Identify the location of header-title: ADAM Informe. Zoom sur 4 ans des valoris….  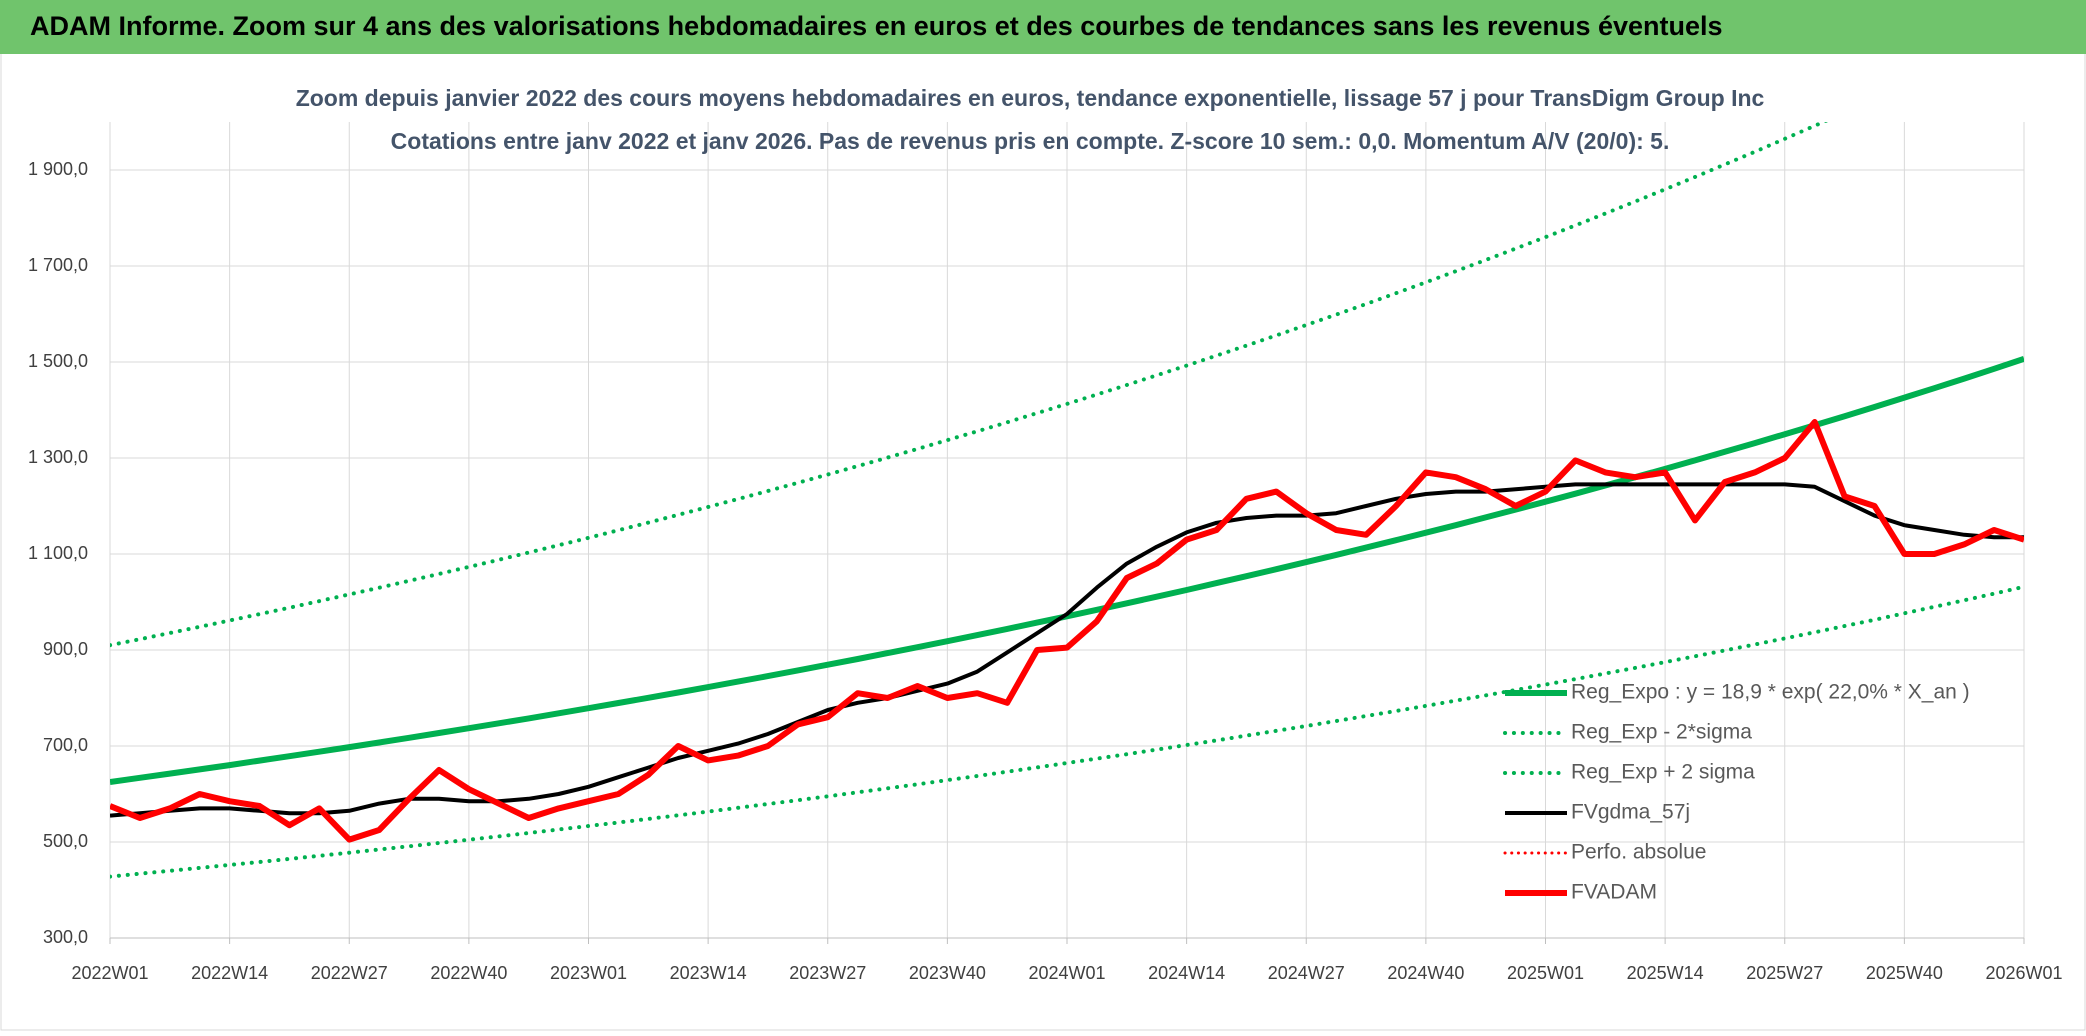
(876, 26).